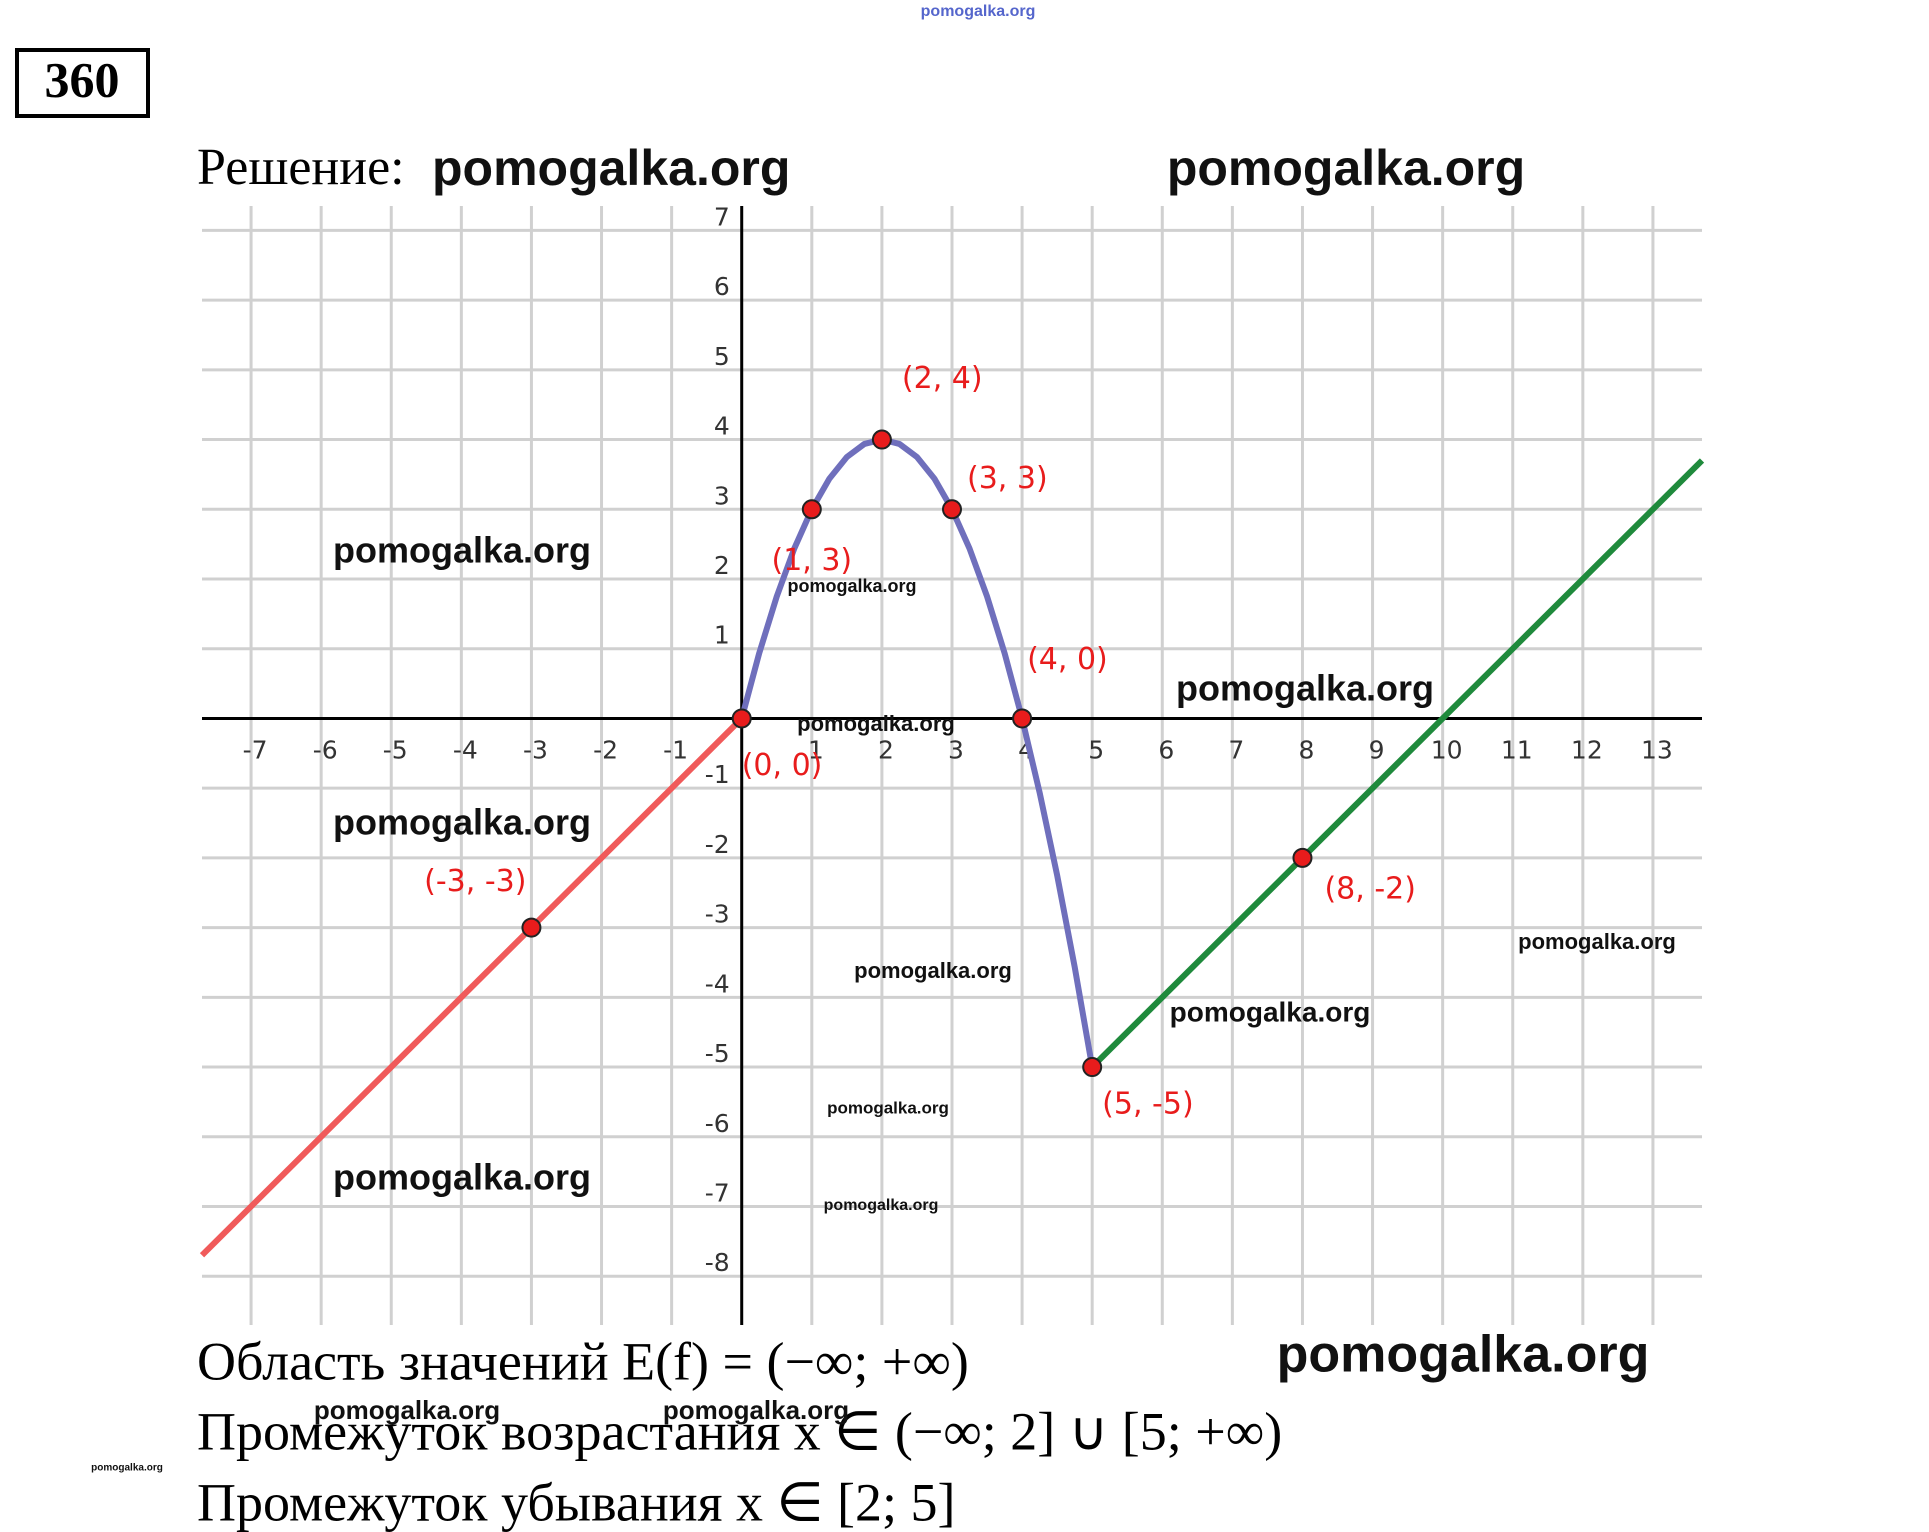 The image size is (1929, 1532). I want to click on y-tick-label: 1, so click(722, 635).